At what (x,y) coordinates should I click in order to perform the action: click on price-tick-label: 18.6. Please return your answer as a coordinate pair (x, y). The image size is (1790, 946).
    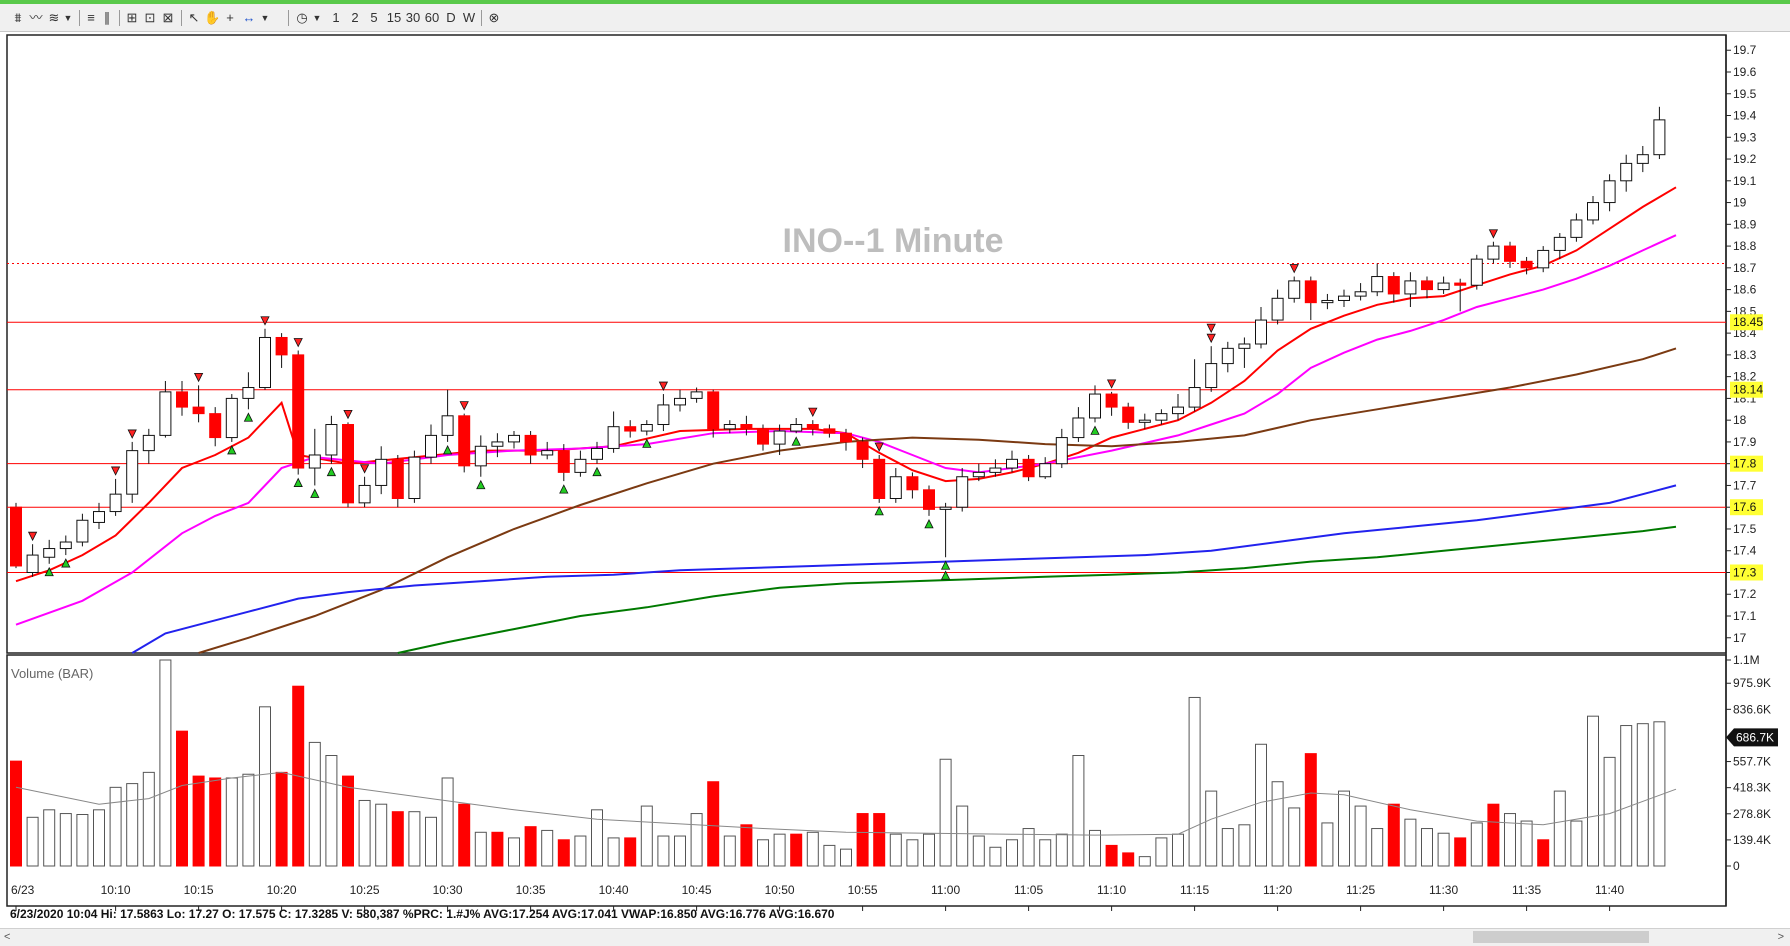
    Looking at the image, I should click on (1745, 290).